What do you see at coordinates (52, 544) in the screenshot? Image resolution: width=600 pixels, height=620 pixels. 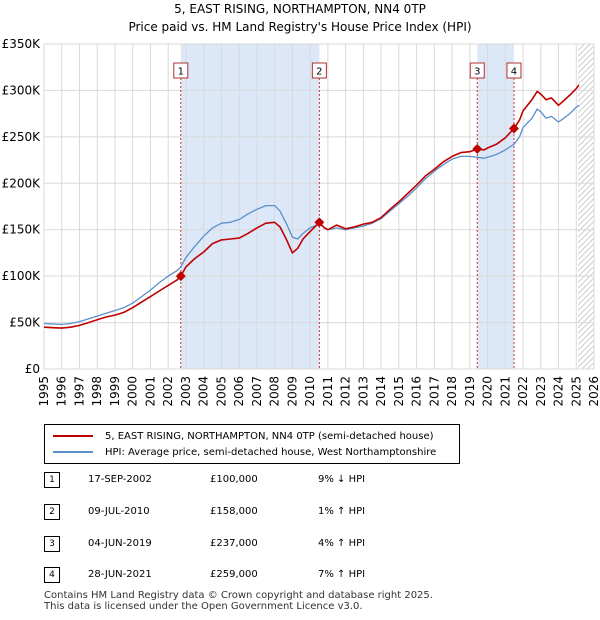 I see `sale-number-badge: 3` at bounding box center [52, 544].